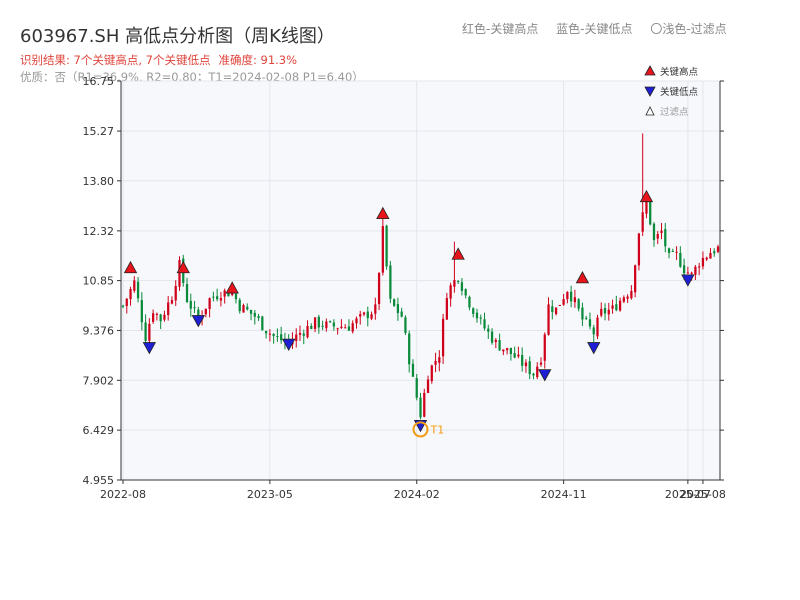 Image resolution: width=800 pixels, height=600 pixels. I want to click on y-tick-label: 10.85, so click(99, 281).